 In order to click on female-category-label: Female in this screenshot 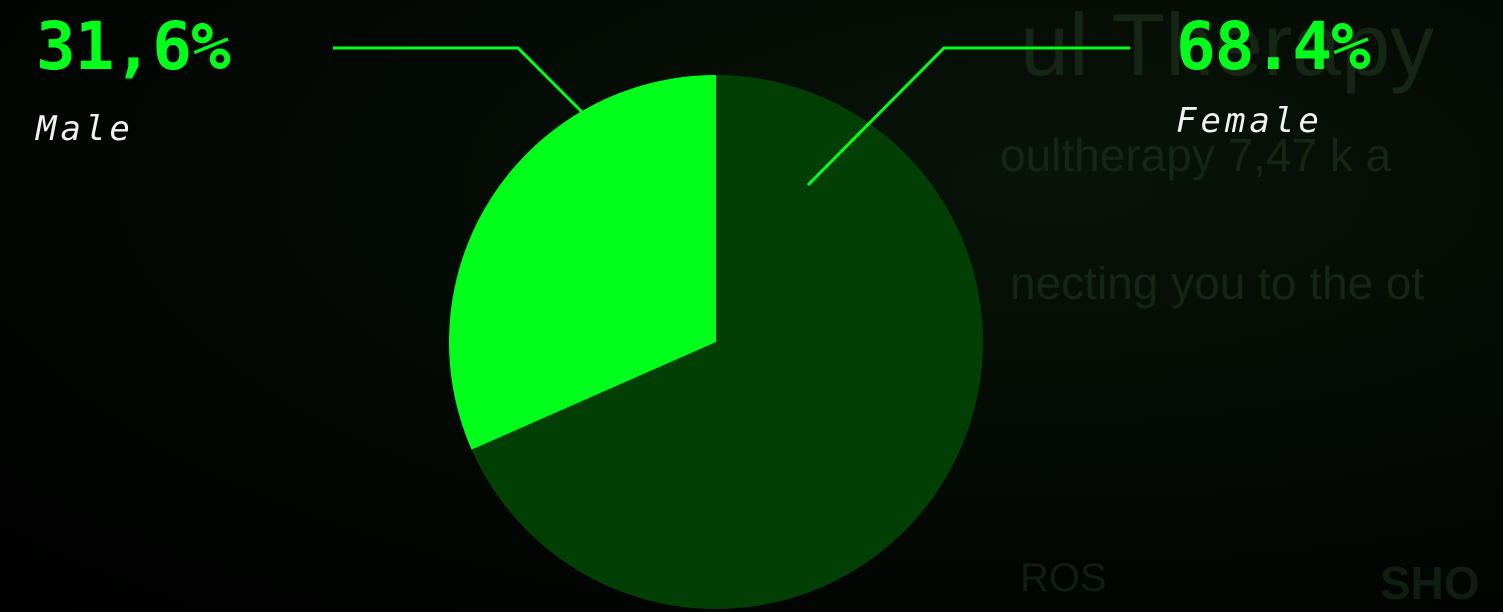, I will do `click(1249, 121)`.